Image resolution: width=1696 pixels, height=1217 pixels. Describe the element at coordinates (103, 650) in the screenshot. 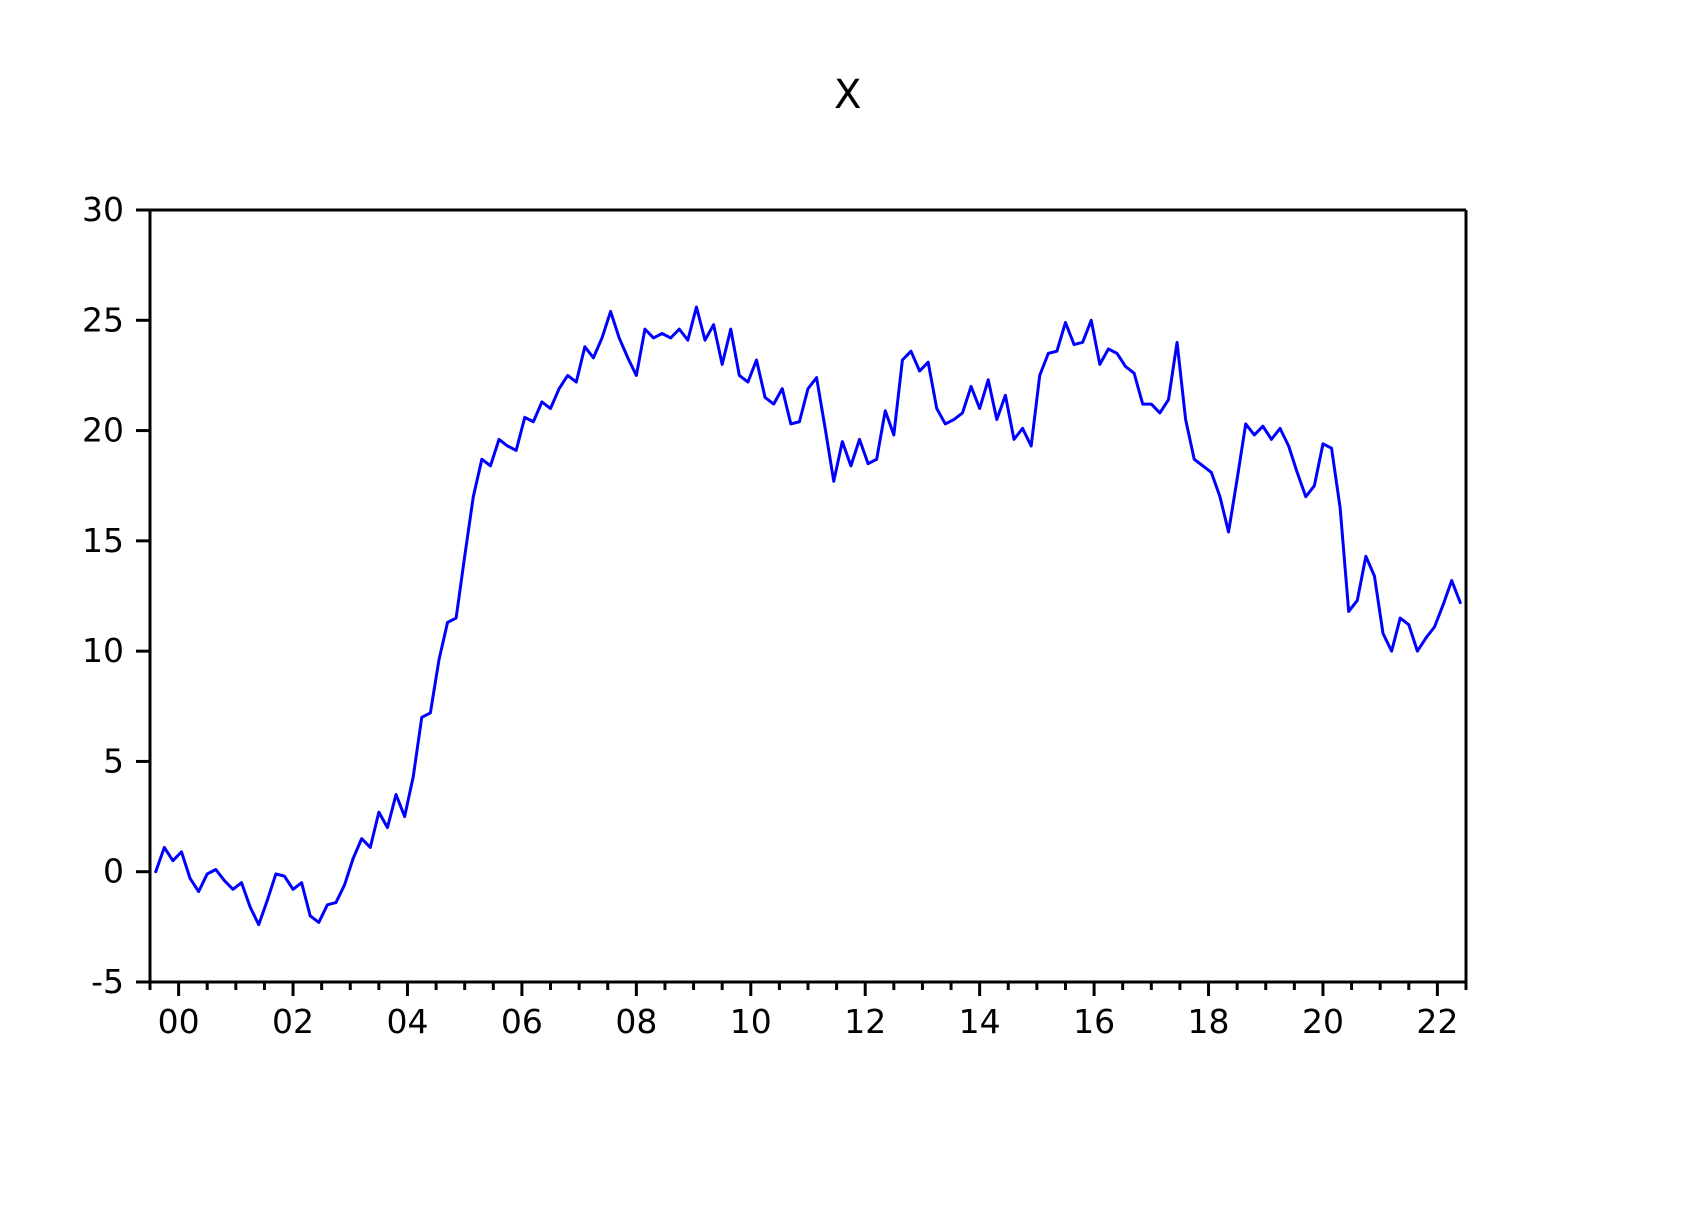

I see `y-tick-label: 10` at that location.